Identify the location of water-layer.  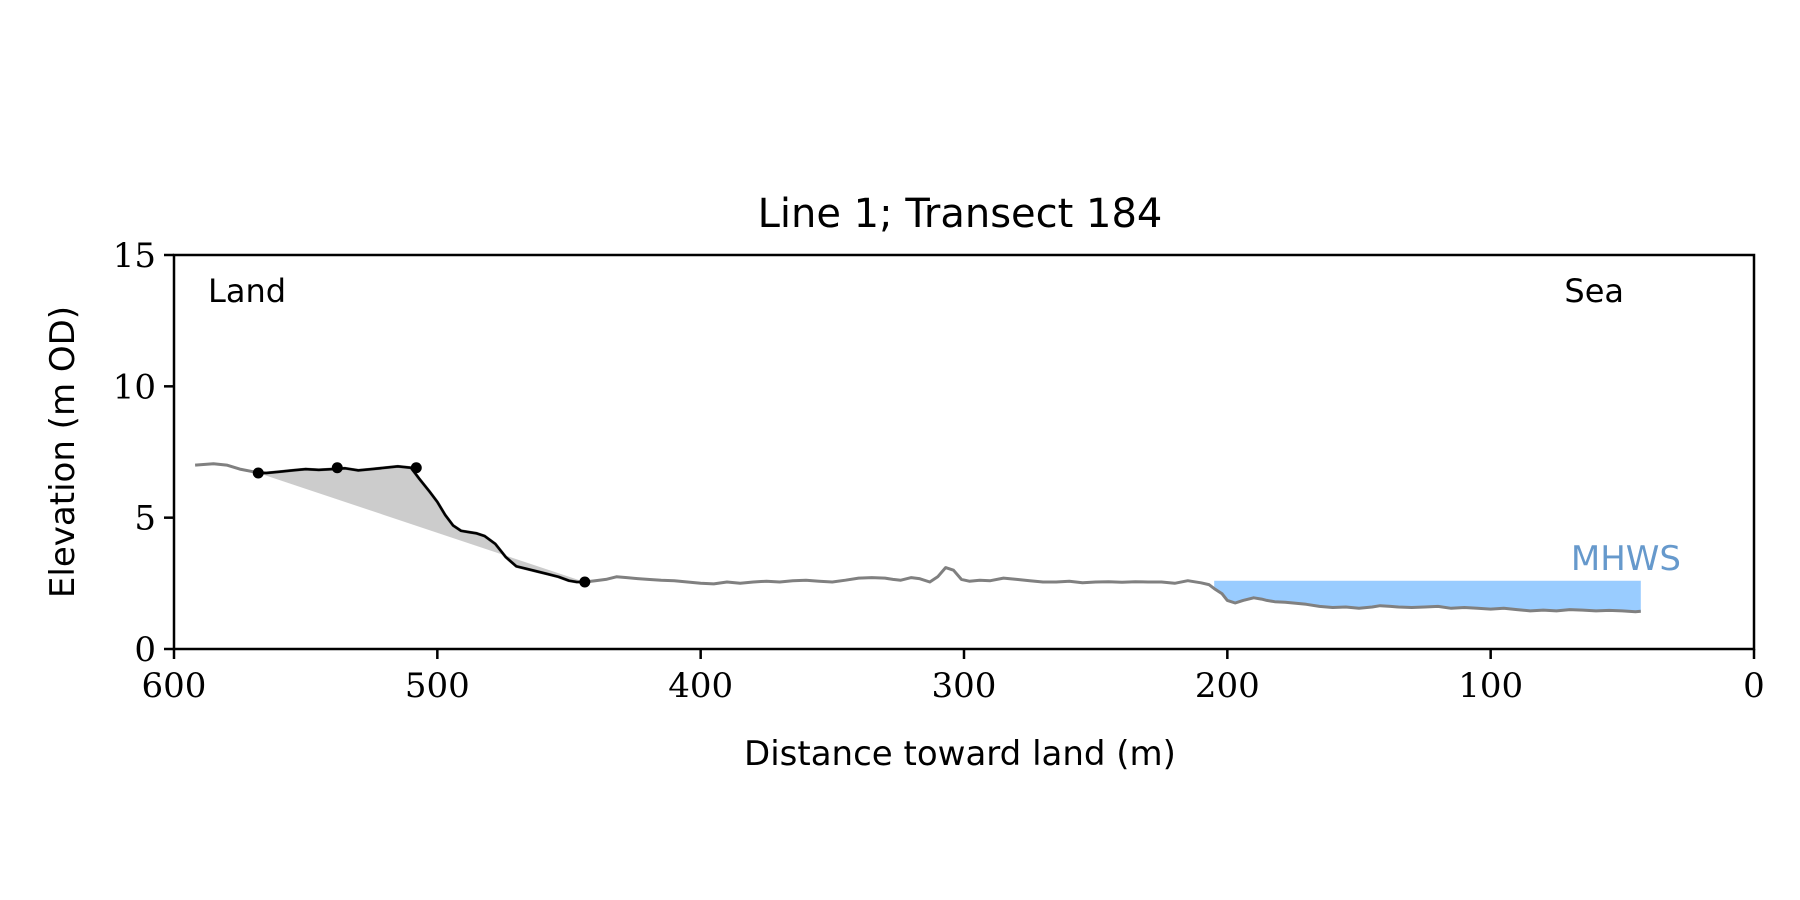
(1427, 596).